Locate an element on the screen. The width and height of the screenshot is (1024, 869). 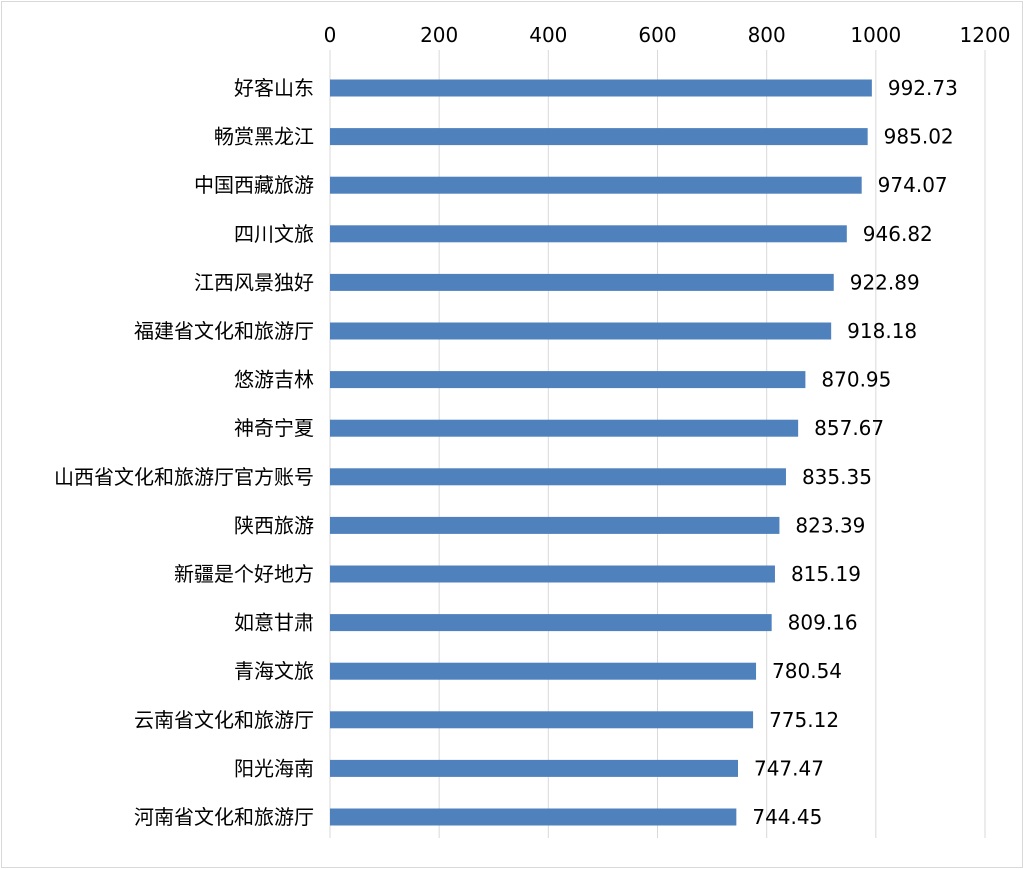
category-label: 神奇宁夏 is located at coordinates (274, 428).